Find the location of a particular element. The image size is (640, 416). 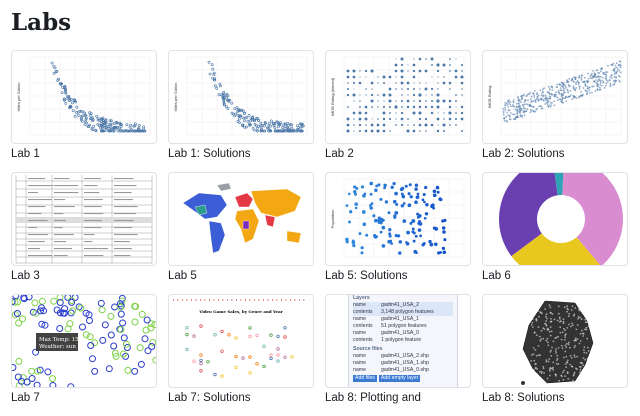

lab-card-label: Lab 3 is located at coordinates (25, 276).